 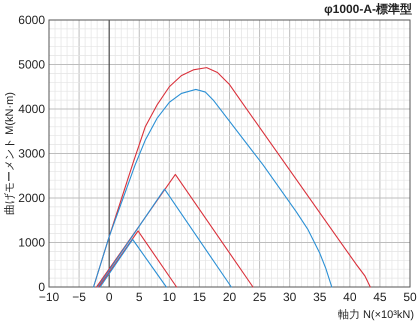 I want to click on y-tick-label: 5000, so click(x=32, y=65).